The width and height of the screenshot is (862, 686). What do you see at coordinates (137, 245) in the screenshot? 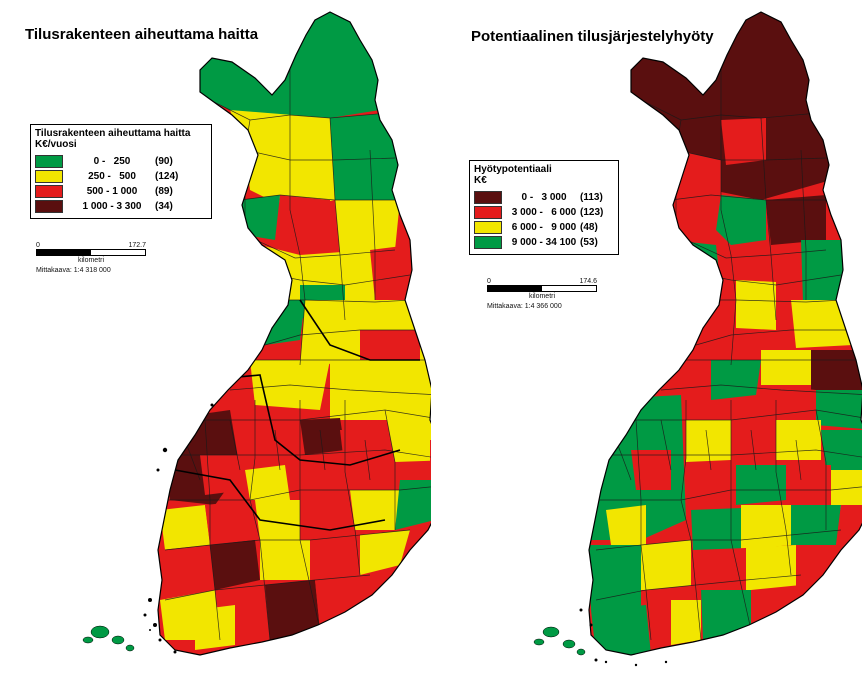
I see `scale-end: 172.7` at bounding box center [137, 245].